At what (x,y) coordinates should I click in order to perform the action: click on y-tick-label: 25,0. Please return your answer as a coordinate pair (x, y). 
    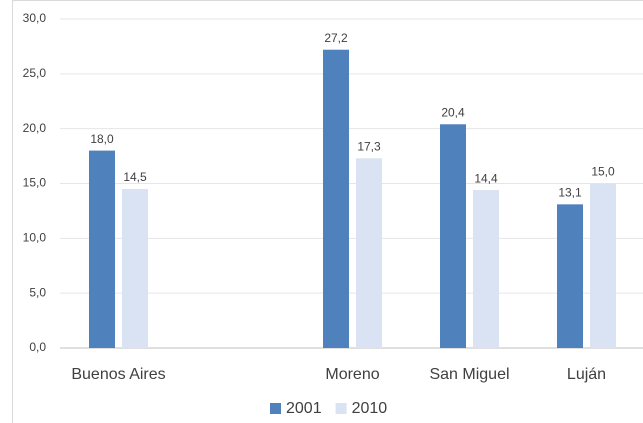
    Looking at the image, I should click on (35, 73).